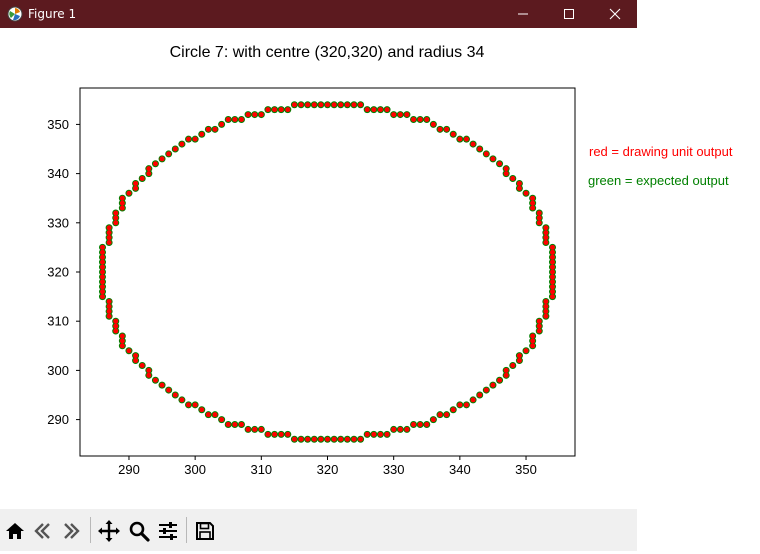 The height and width of the screenshot is (554, 760). Describe the element at coordinates (52, 14) in the screenshot. I see `window-title: Figure 1` at that location.